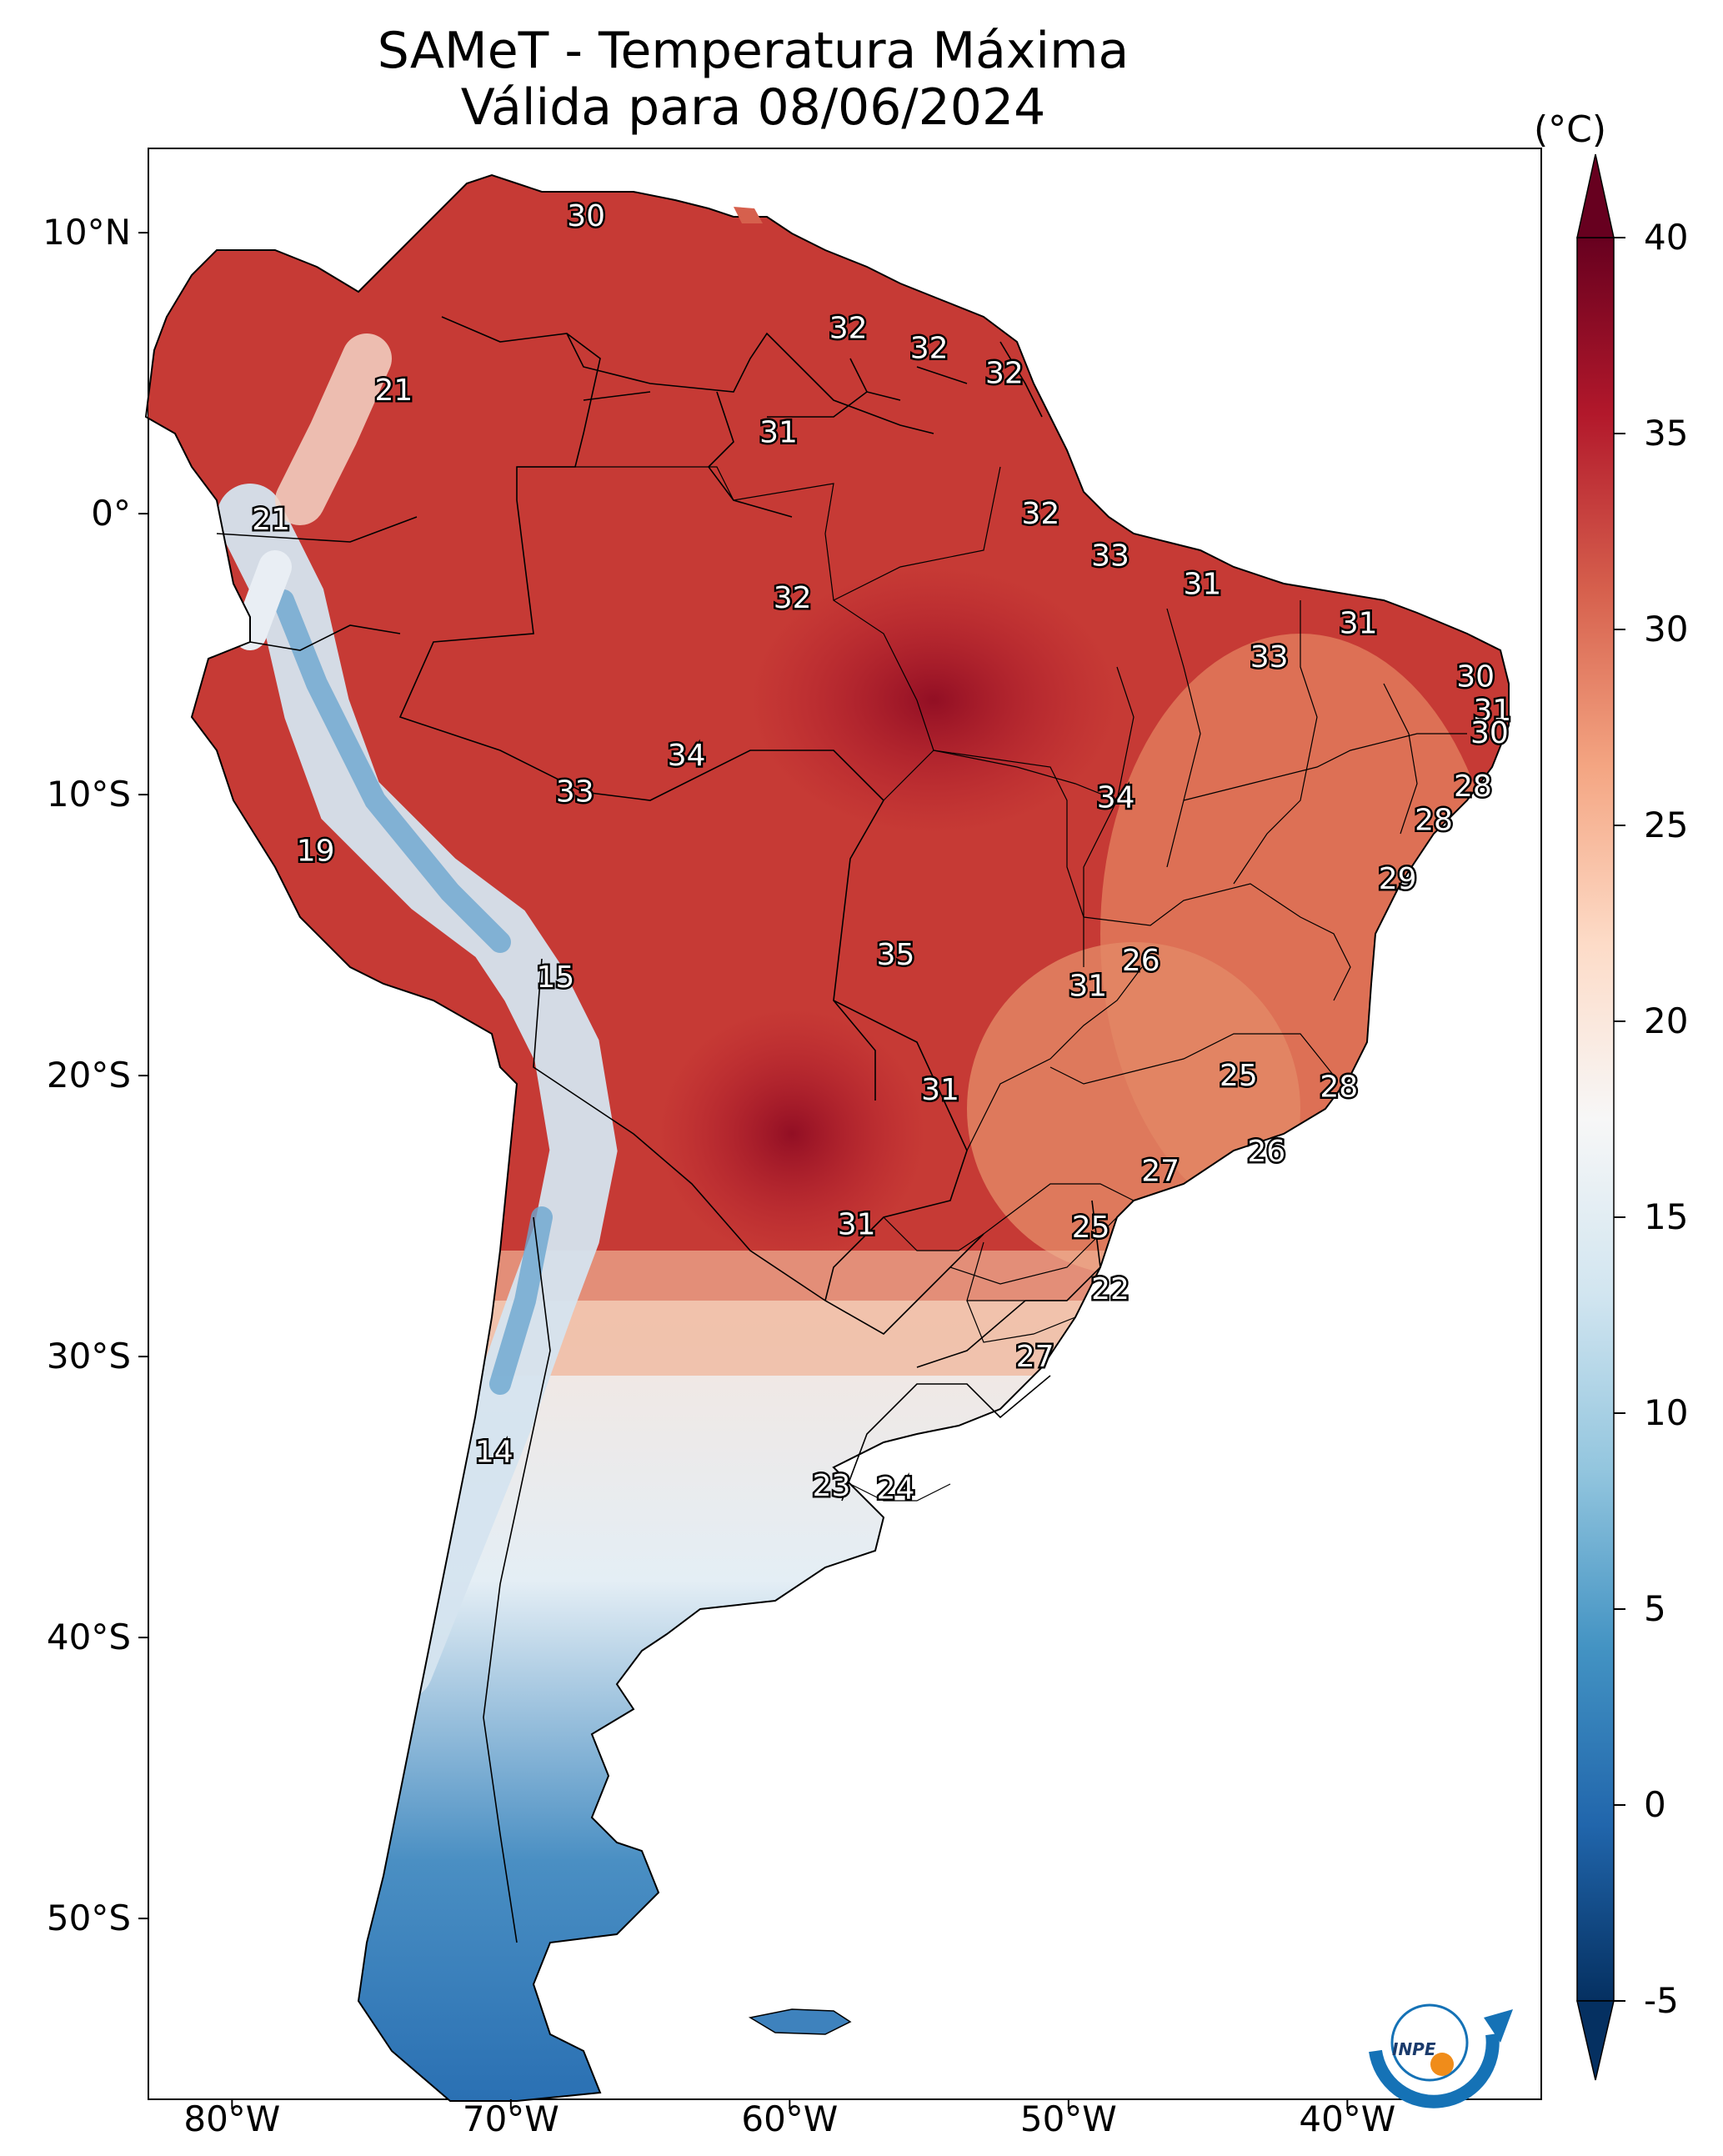 The width and height of the screenshot is (1723, 2156). I want to click on x-tick-label: 50°W, so click(1068, 2118).